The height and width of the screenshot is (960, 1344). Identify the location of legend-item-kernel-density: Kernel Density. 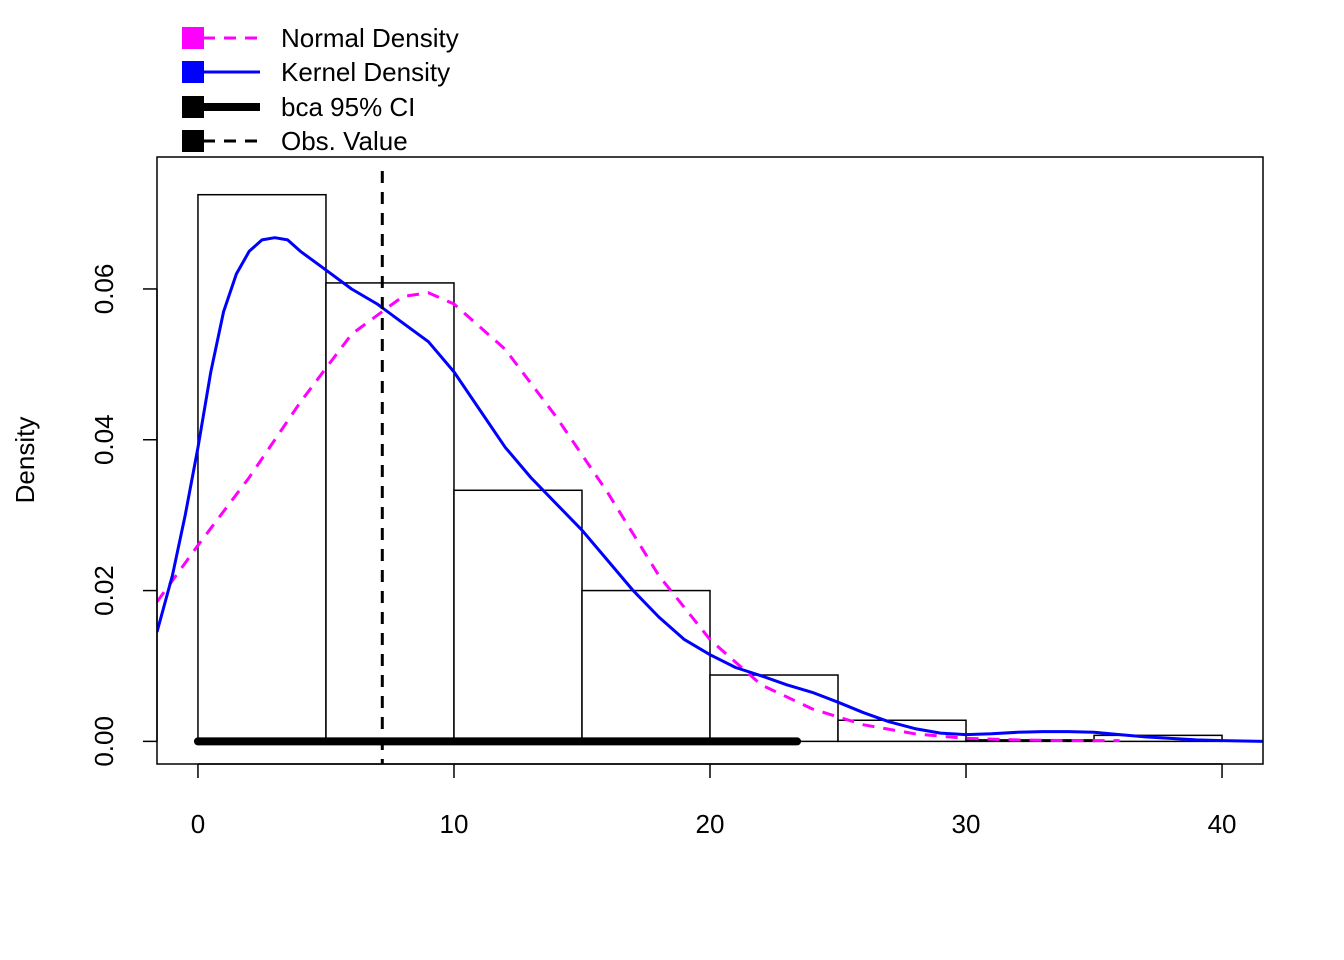
(316, 72).